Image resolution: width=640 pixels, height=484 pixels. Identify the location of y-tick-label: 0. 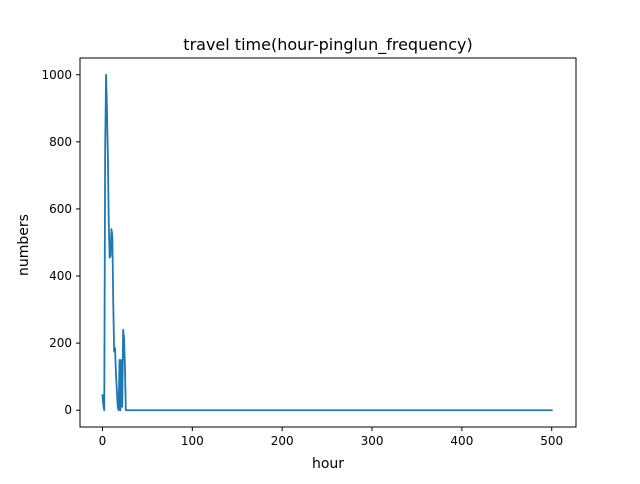
(68, 410).